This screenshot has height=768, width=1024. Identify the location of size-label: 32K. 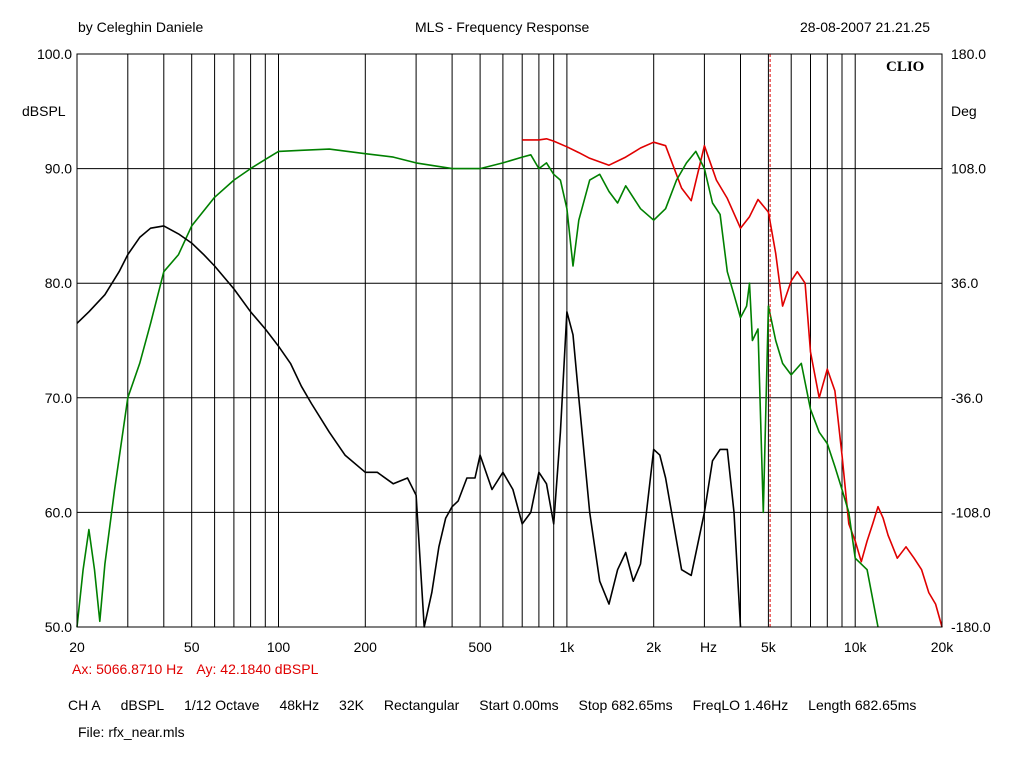
(351, 705).